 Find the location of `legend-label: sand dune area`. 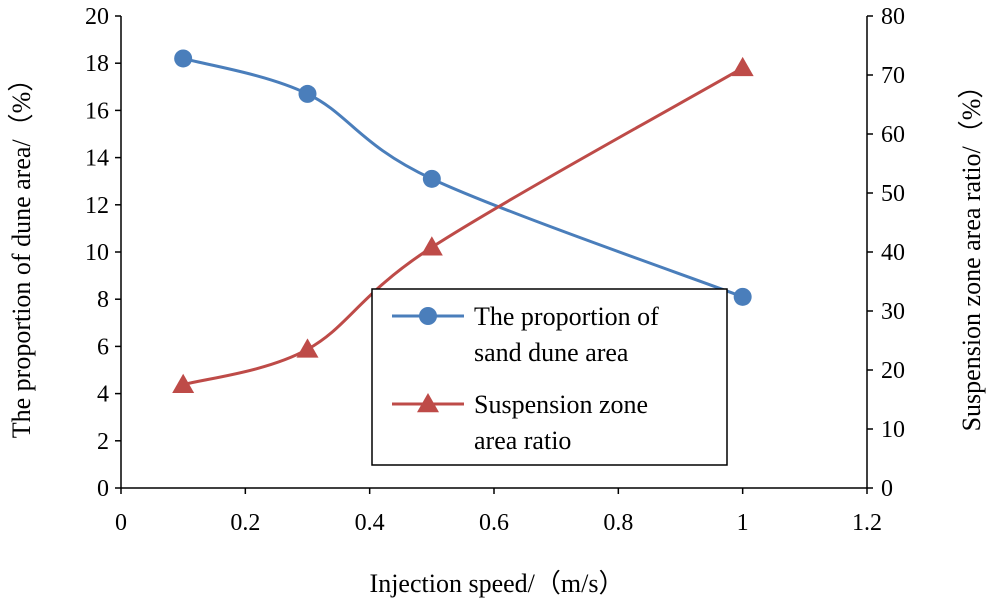

legend-label: sand dune area is located at coordinates (551, 352).